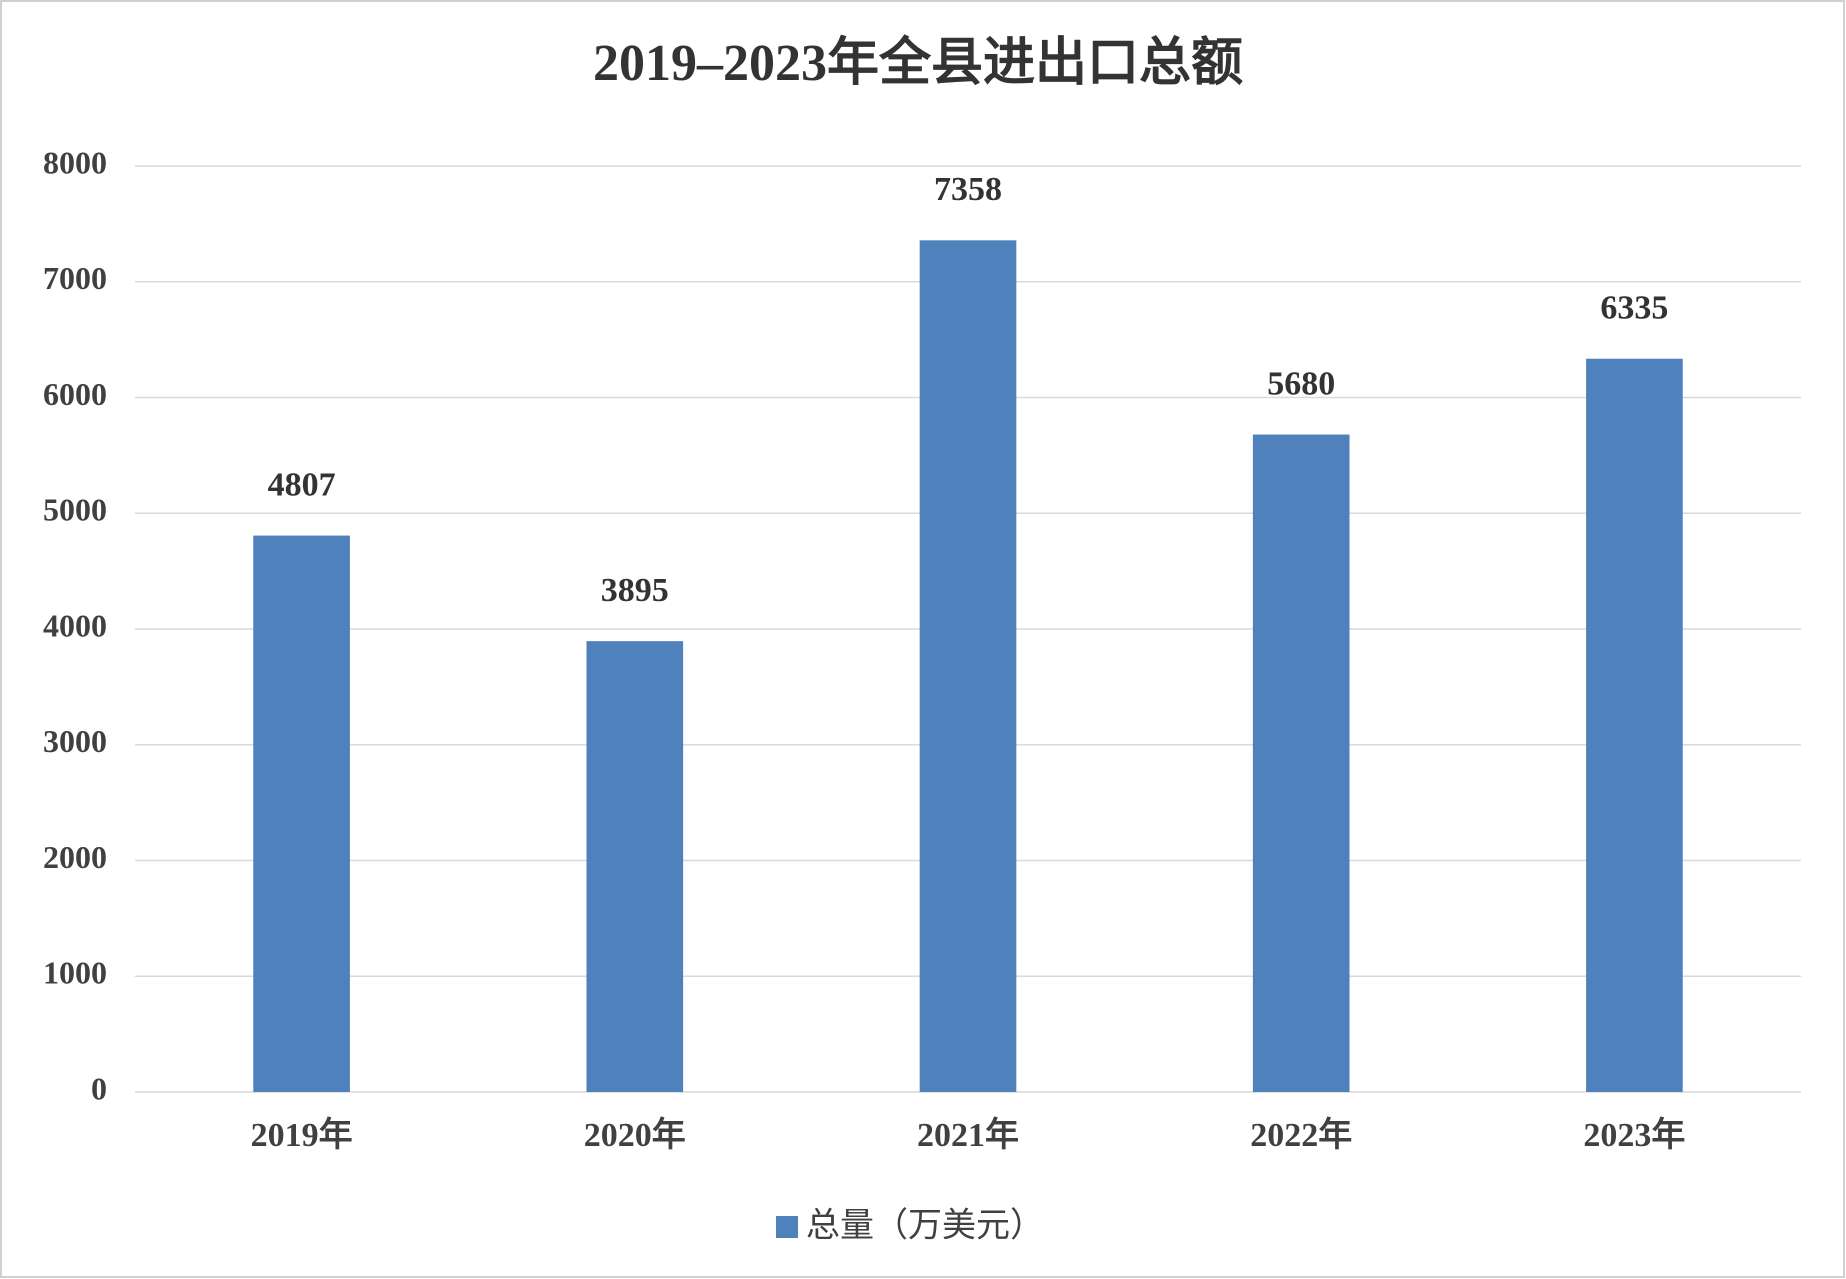 This screenshot has height=1279, width=1846. Describe the element at coordinates (75, 625) in the screenshot. I see `y-tick-label: 4000` at that location.